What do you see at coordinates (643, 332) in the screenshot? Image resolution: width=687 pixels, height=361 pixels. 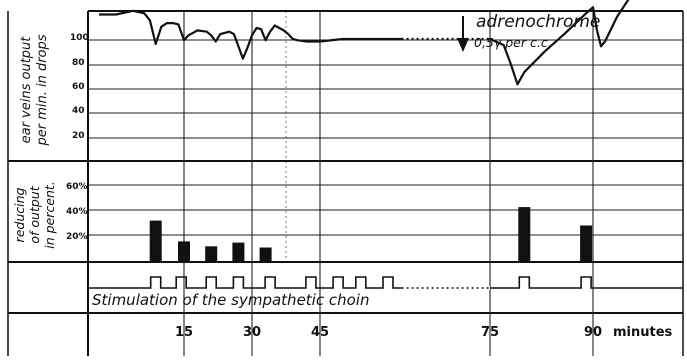 I see `x-unit-label: minutes` at bounding box center [643, 332].